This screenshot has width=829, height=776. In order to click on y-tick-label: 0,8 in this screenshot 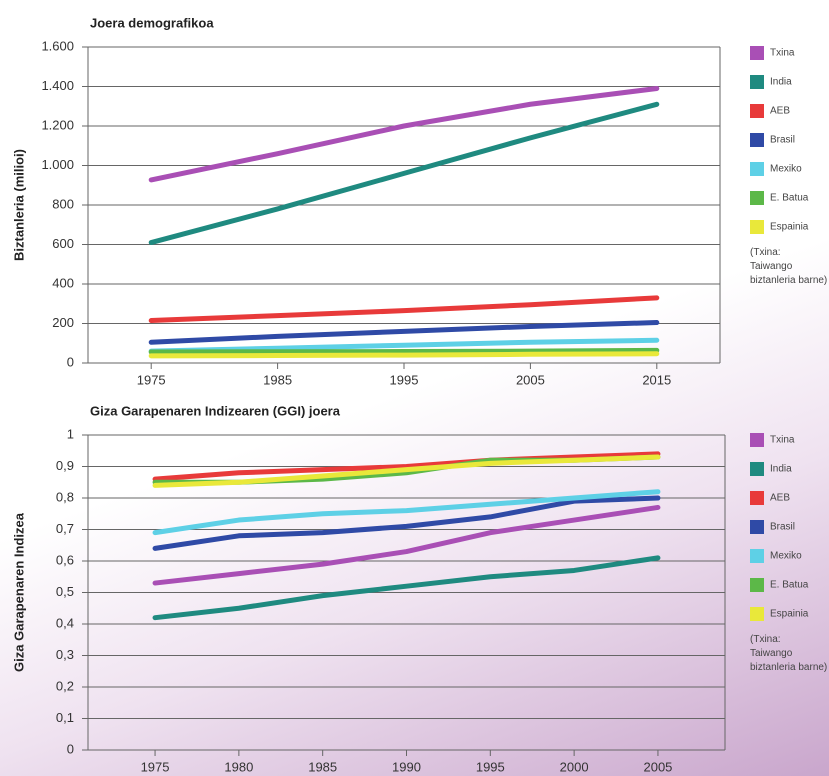, I will do `click(65, 496)`.